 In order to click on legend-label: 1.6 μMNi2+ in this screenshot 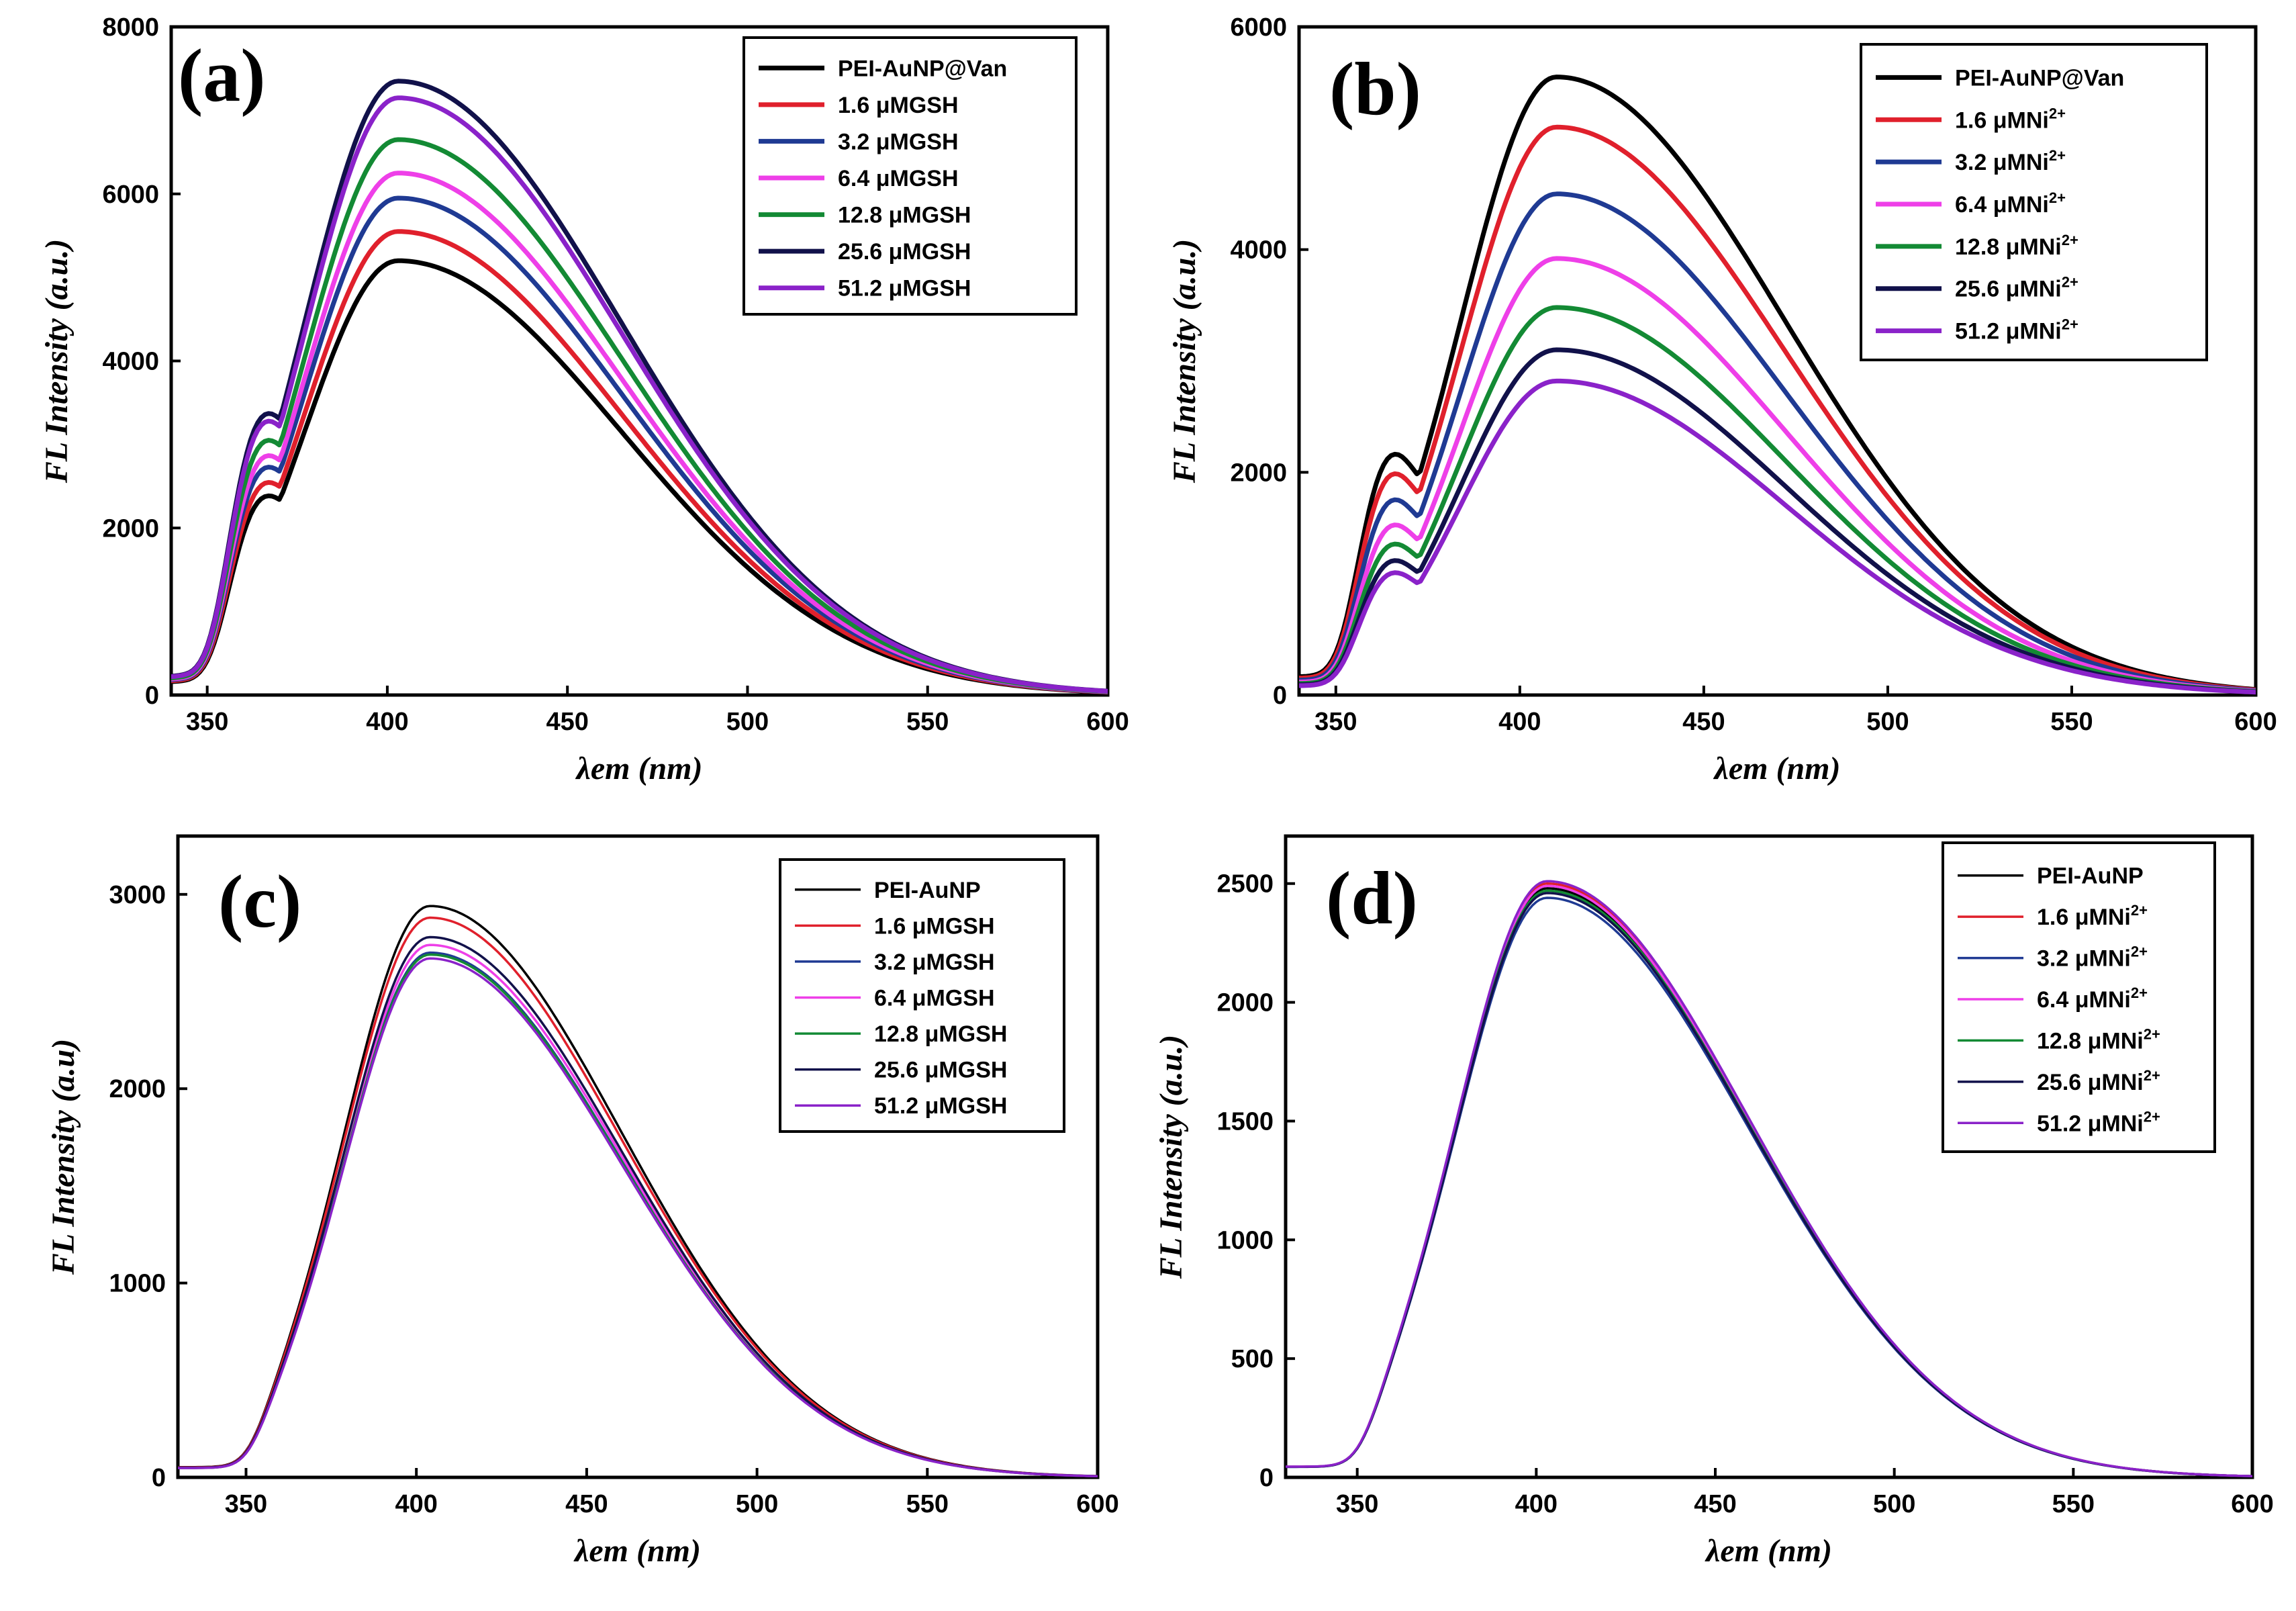, I will do `click(2011, 119)`.